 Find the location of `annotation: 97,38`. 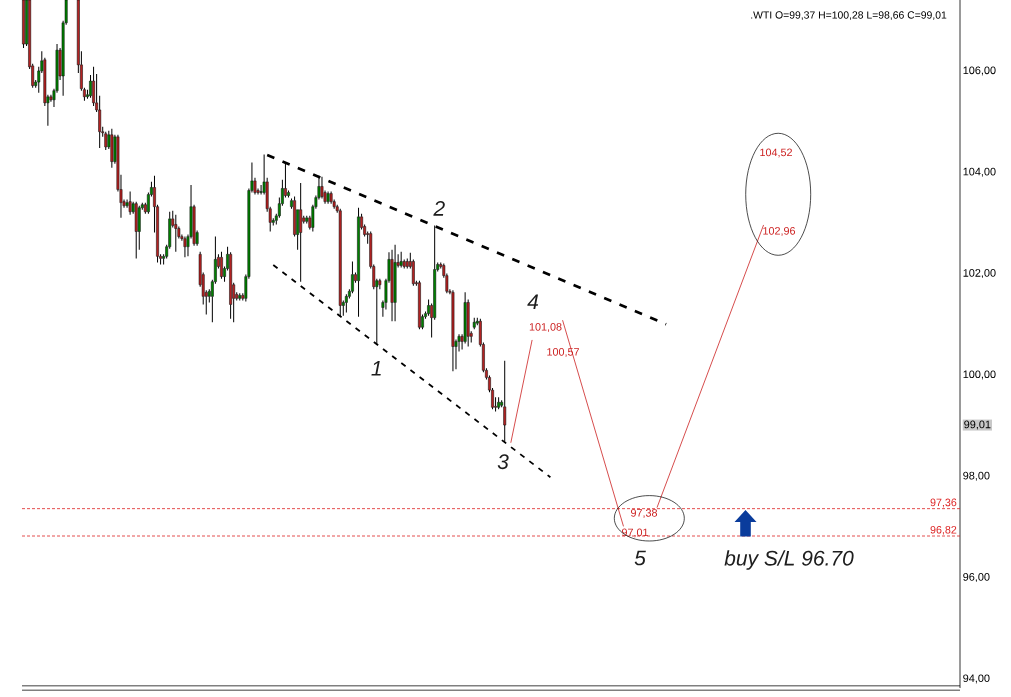

annotation: 97,38 is located at coordinates (644, 513).